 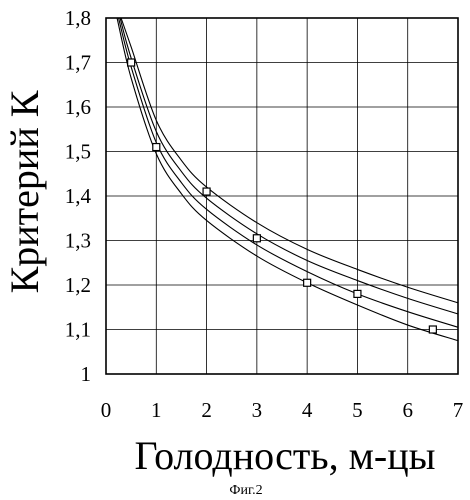 I want to click on y-tick-label: 1,4, so click(x=78, y=196).